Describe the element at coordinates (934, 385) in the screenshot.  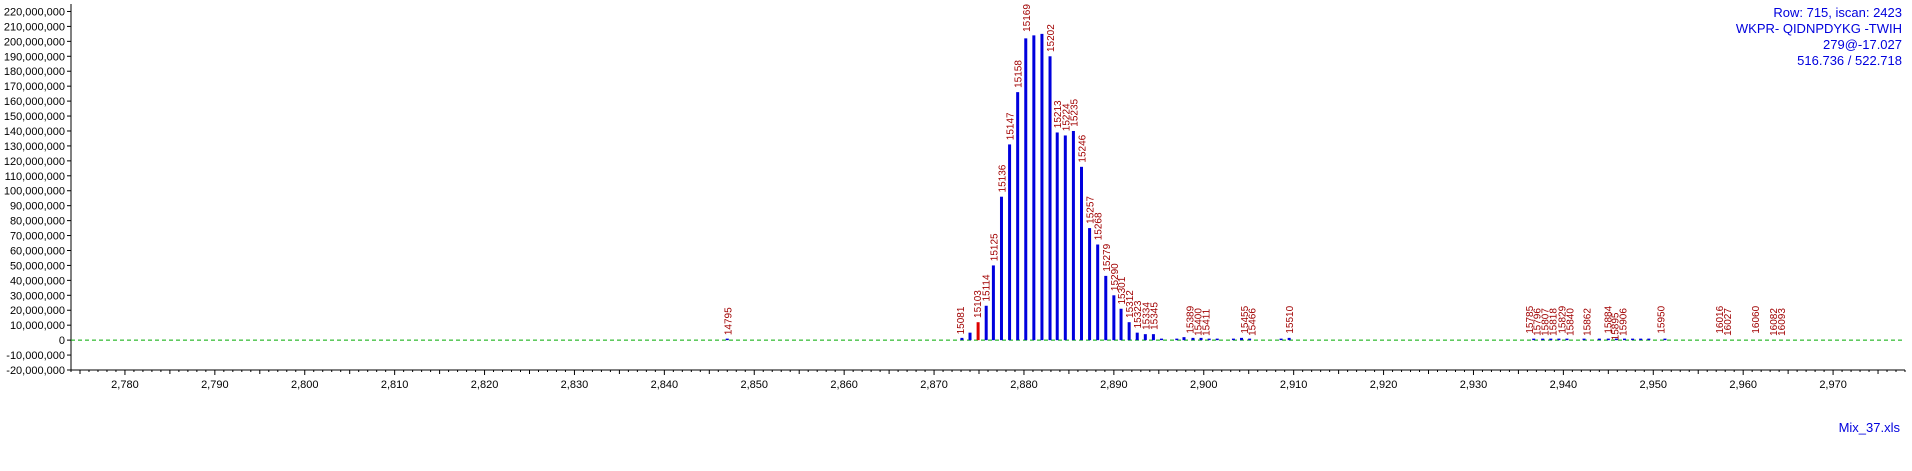
I see `x-tick-label: 2,870` at that location.